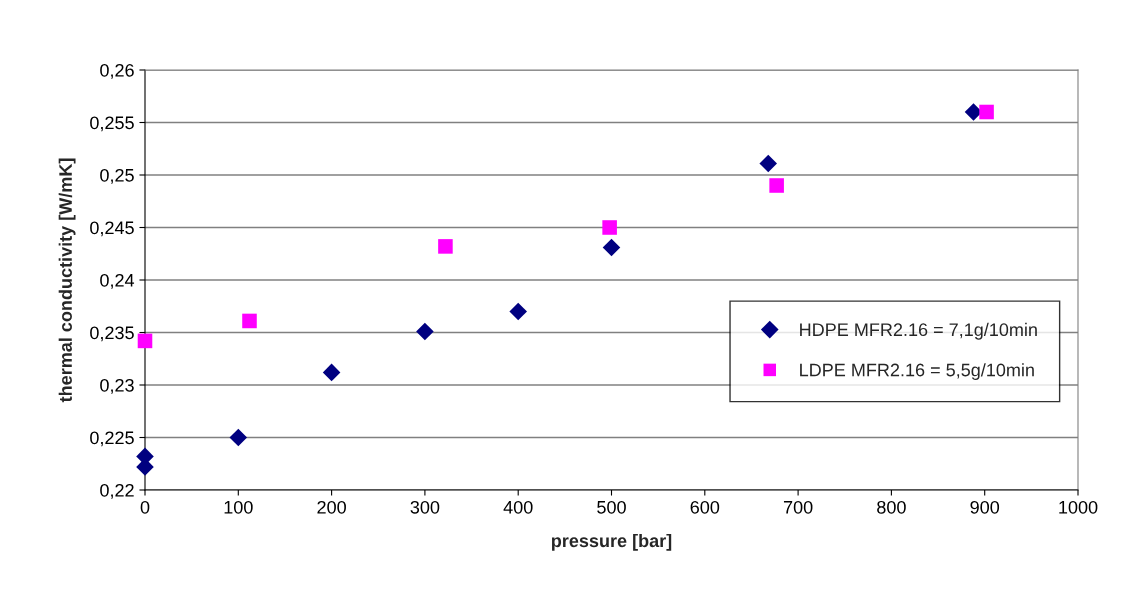  What do you see at coordinates (425, 507) in the screenshot?
I see `x-tick-label: 300` at bounding box center [425, 507].